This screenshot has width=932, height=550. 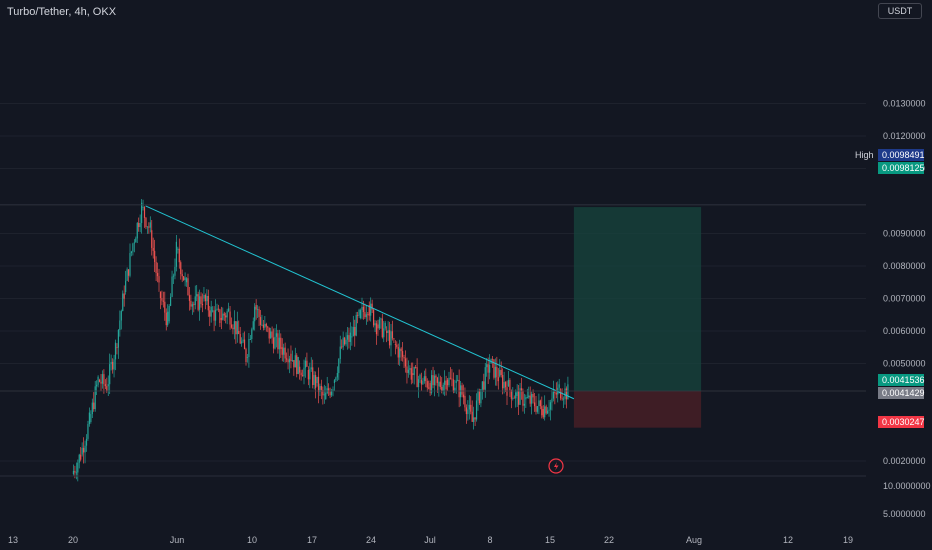 What do you see at coordinates (637, 409) in the screenshot?
I see `loss-zone` at bounding box center [637, 409].